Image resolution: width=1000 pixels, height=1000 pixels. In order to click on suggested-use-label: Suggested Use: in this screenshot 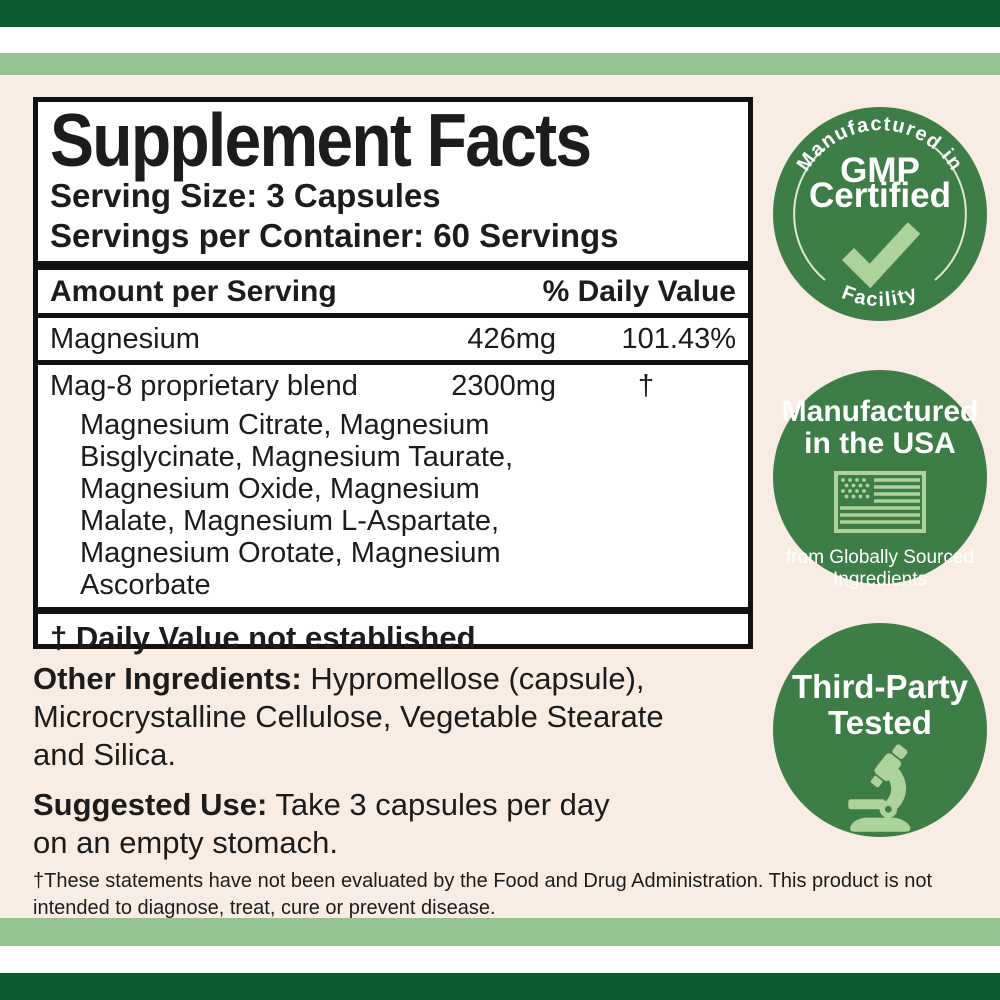, I will do `click(150, 804)`.